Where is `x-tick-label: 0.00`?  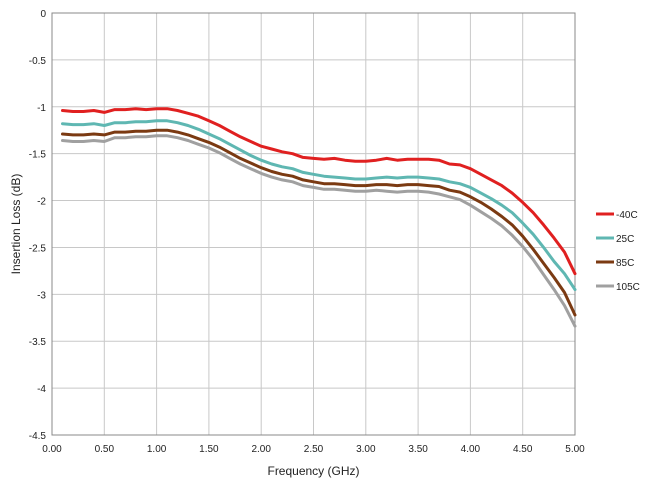 x-tick-label: 0.00 is located at coordinates (52, 449).